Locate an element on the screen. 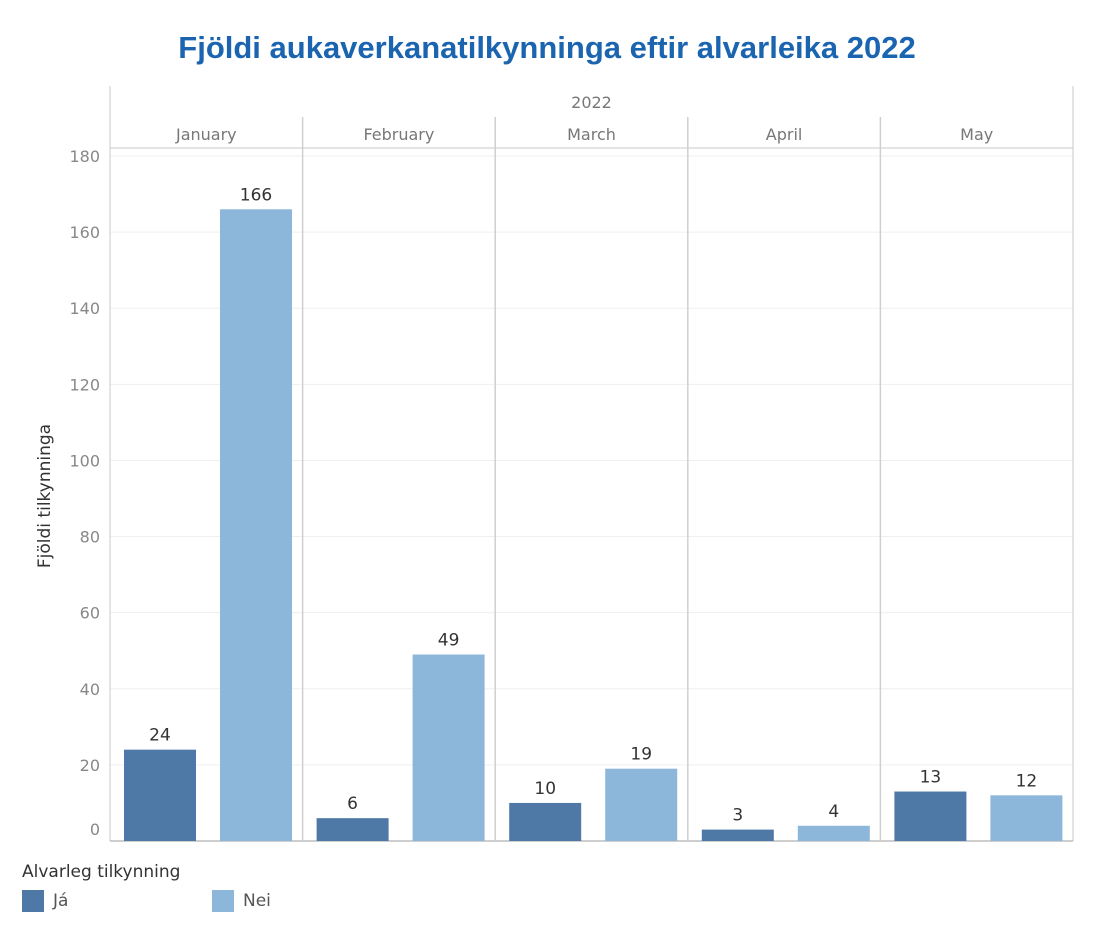 This screenshot has width=1094, height=938. data-label: 4 is located at coordinates (833, 812).